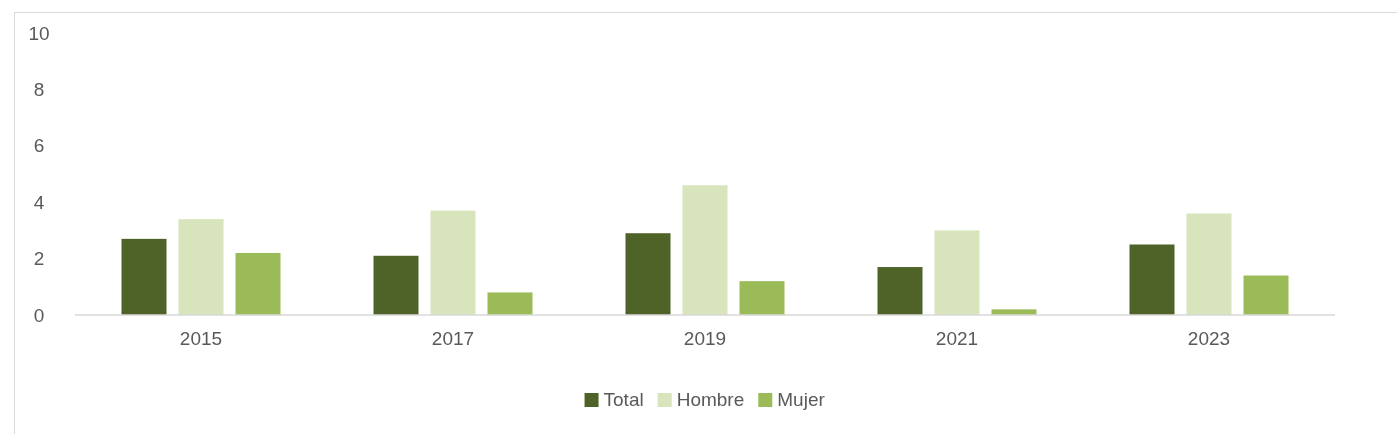 This screenshot has width=1397, height=434. Describe the element at coordinates (710, 399) in the screenshot. I see `legend-label: Hombre` at that location.